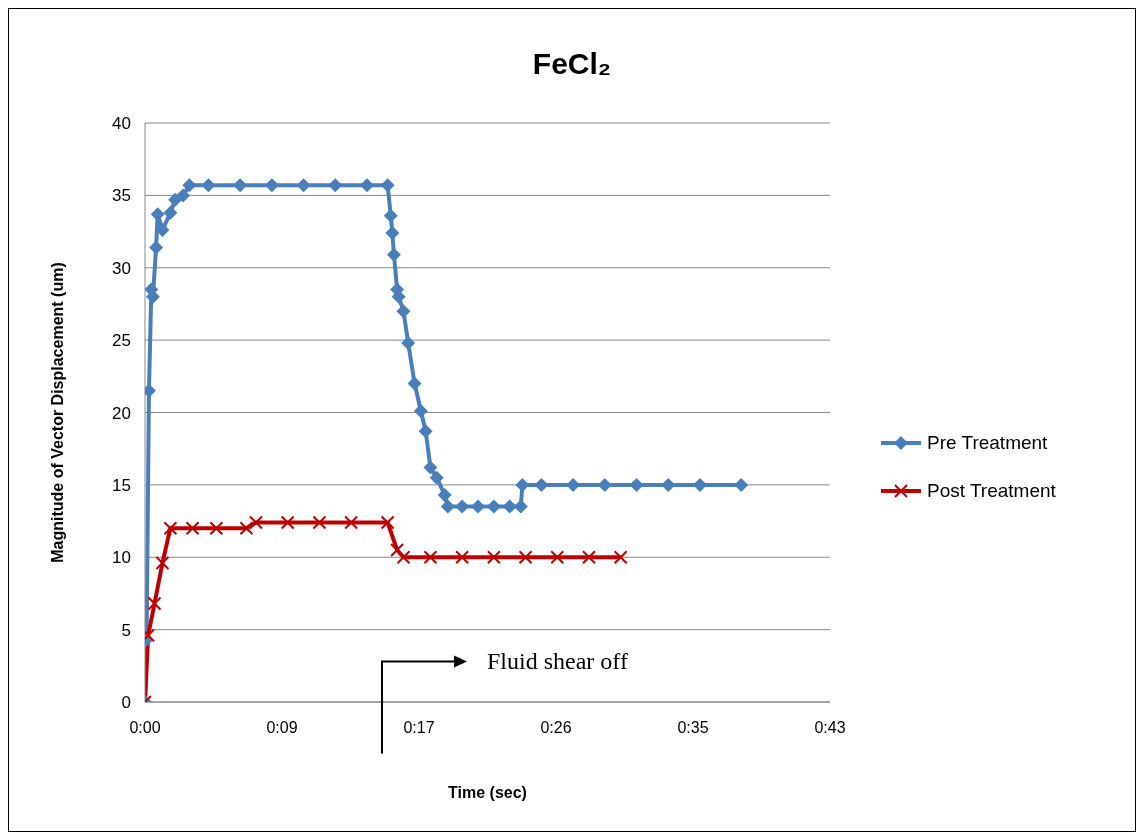 The height and width of the screenshot is (840, 1144). I want to click on x-tick-label: 0:00, so click(145, 728).